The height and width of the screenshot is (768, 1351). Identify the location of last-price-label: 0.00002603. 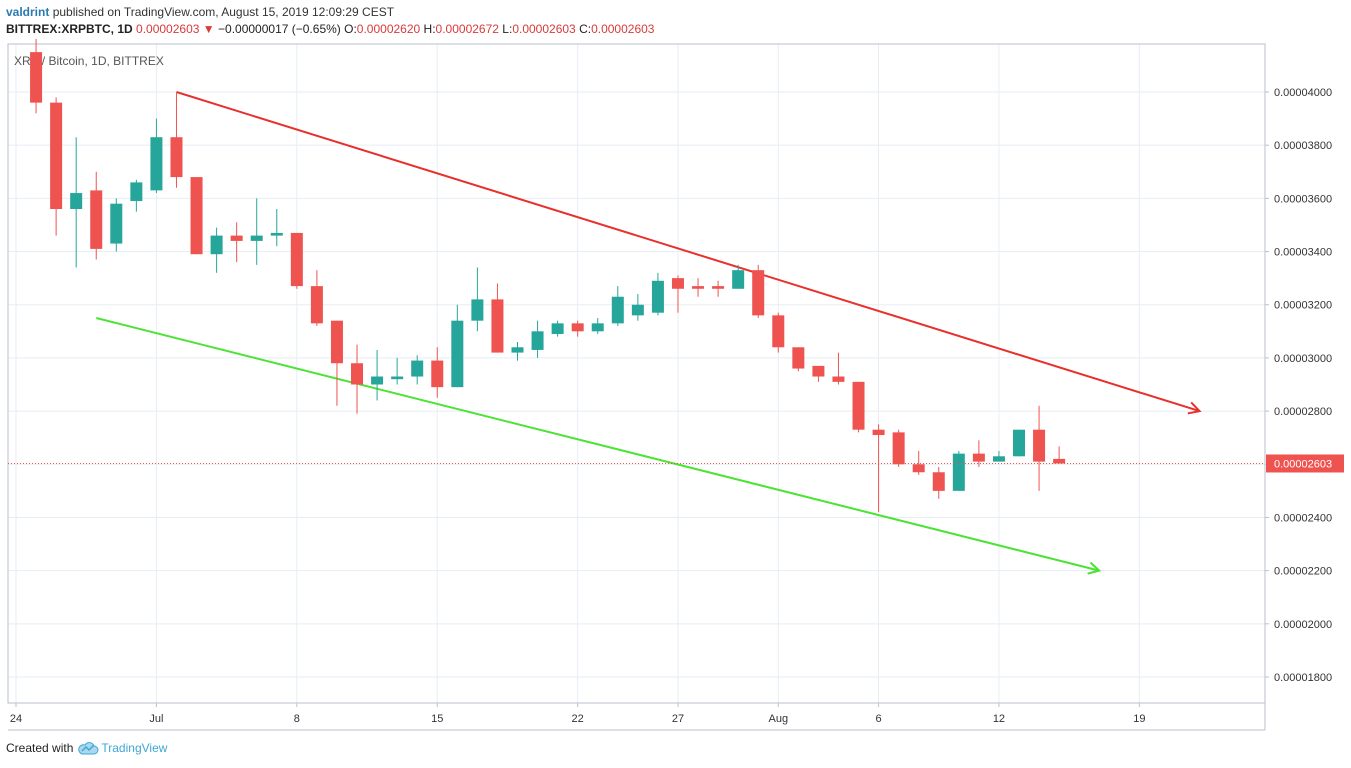
(1303, 464).